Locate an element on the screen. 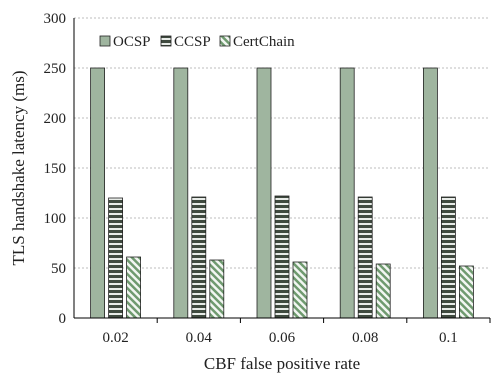 This screenshot has height=376, width=492. bar-ccsp-0.04 is located at coordinates (199, 257).